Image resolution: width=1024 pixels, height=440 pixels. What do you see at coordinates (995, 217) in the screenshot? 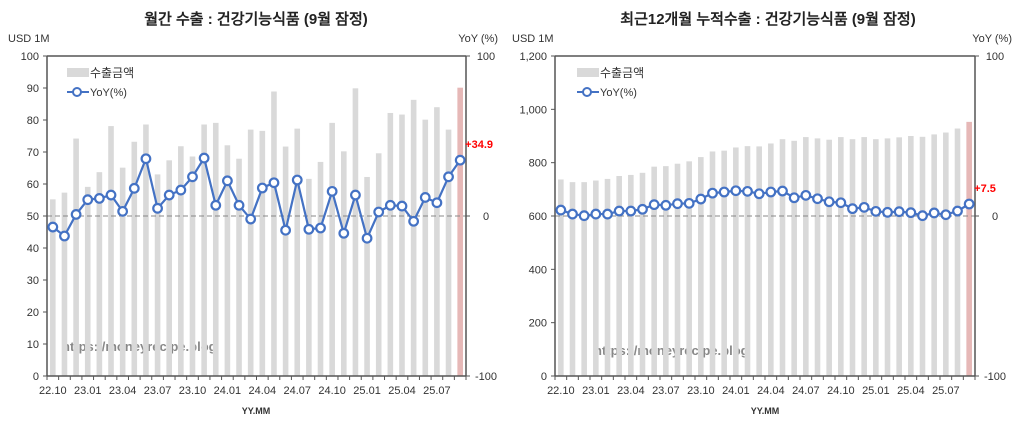
I see `right-tick-label: 0` at bounding box center [995, 217].